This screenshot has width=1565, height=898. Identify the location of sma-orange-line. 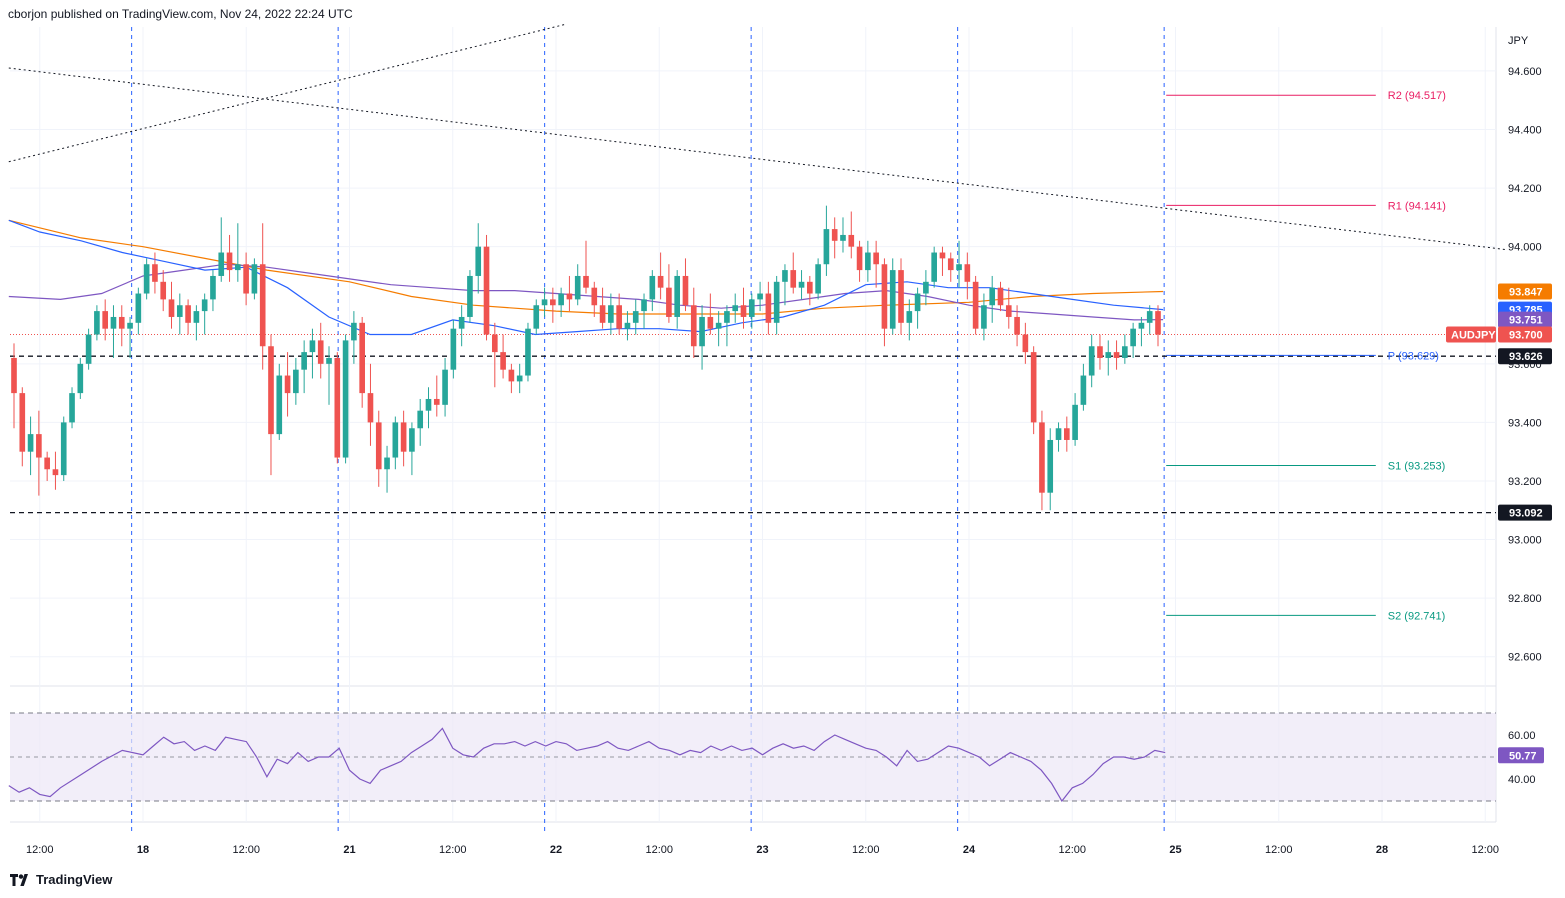
(586, 267).